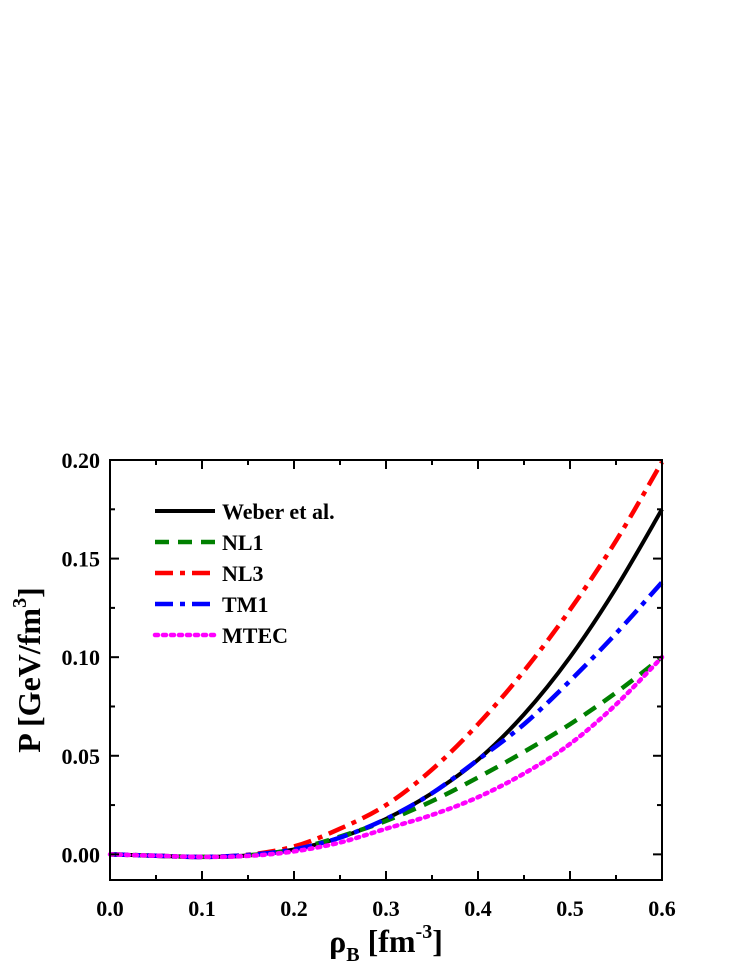 The image size is (747, 967). Describe the element at coordinates (570, 908) in the screenshot. I see `x-tick-label: 0.5` at that location.